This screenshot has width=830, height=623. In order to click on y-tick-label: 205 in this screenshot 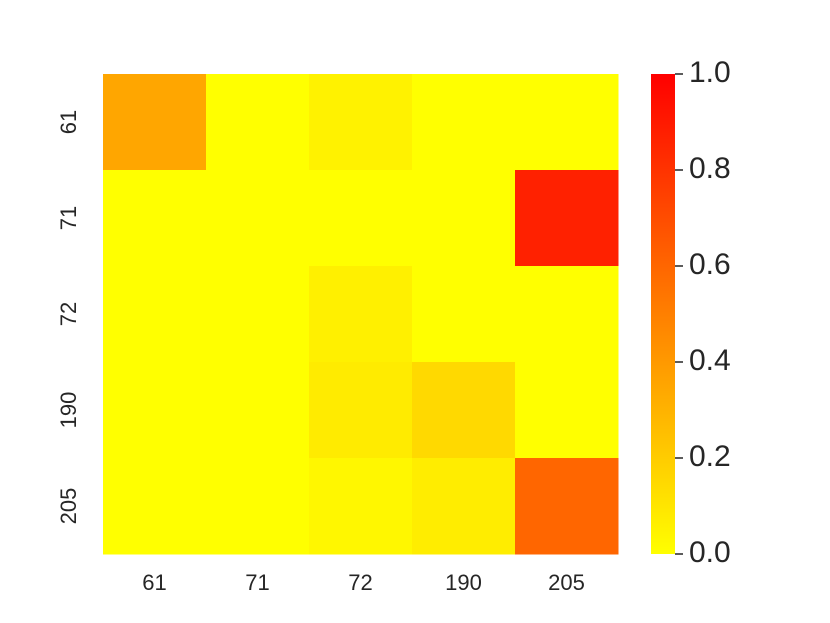, I will do `click(68, 506)`.